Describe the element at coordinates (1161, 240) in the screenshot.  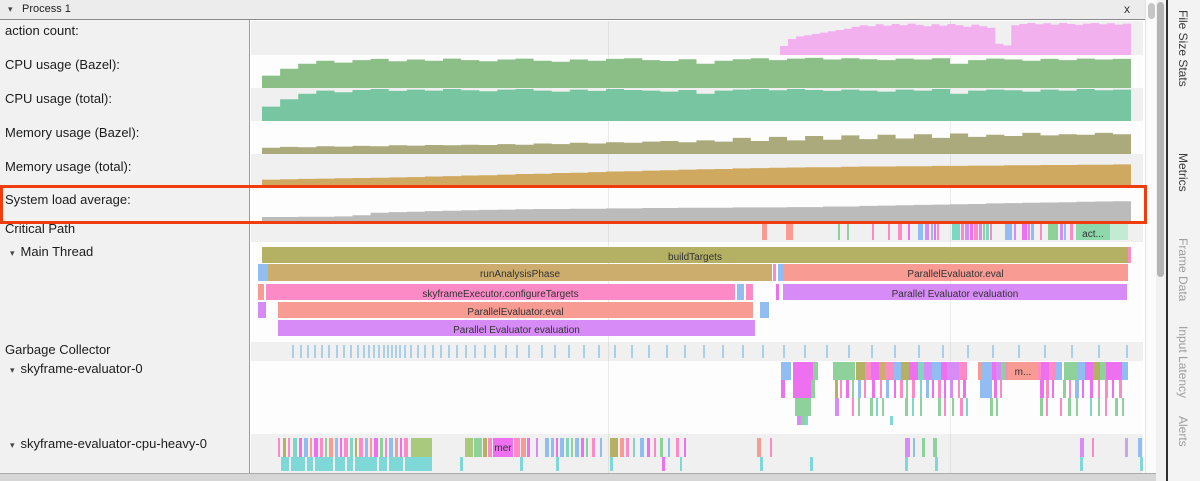
I see `outer-vertical-scrollbar` at that location.